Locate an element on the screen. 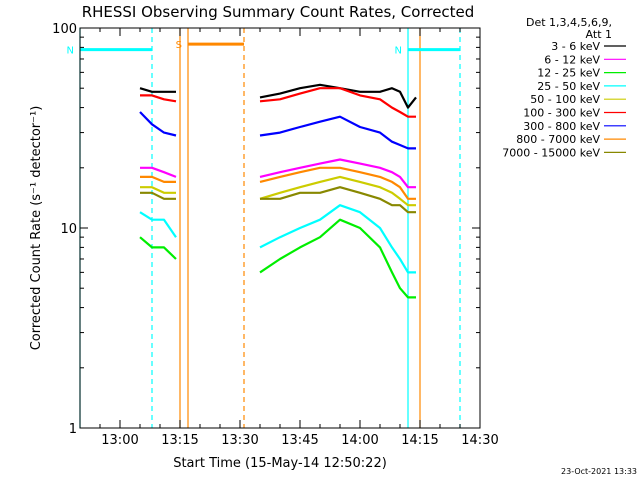 The height and width of the screenshot is (480, 640). x-tick-label: 14:30 is located at coordinates (479, 440).